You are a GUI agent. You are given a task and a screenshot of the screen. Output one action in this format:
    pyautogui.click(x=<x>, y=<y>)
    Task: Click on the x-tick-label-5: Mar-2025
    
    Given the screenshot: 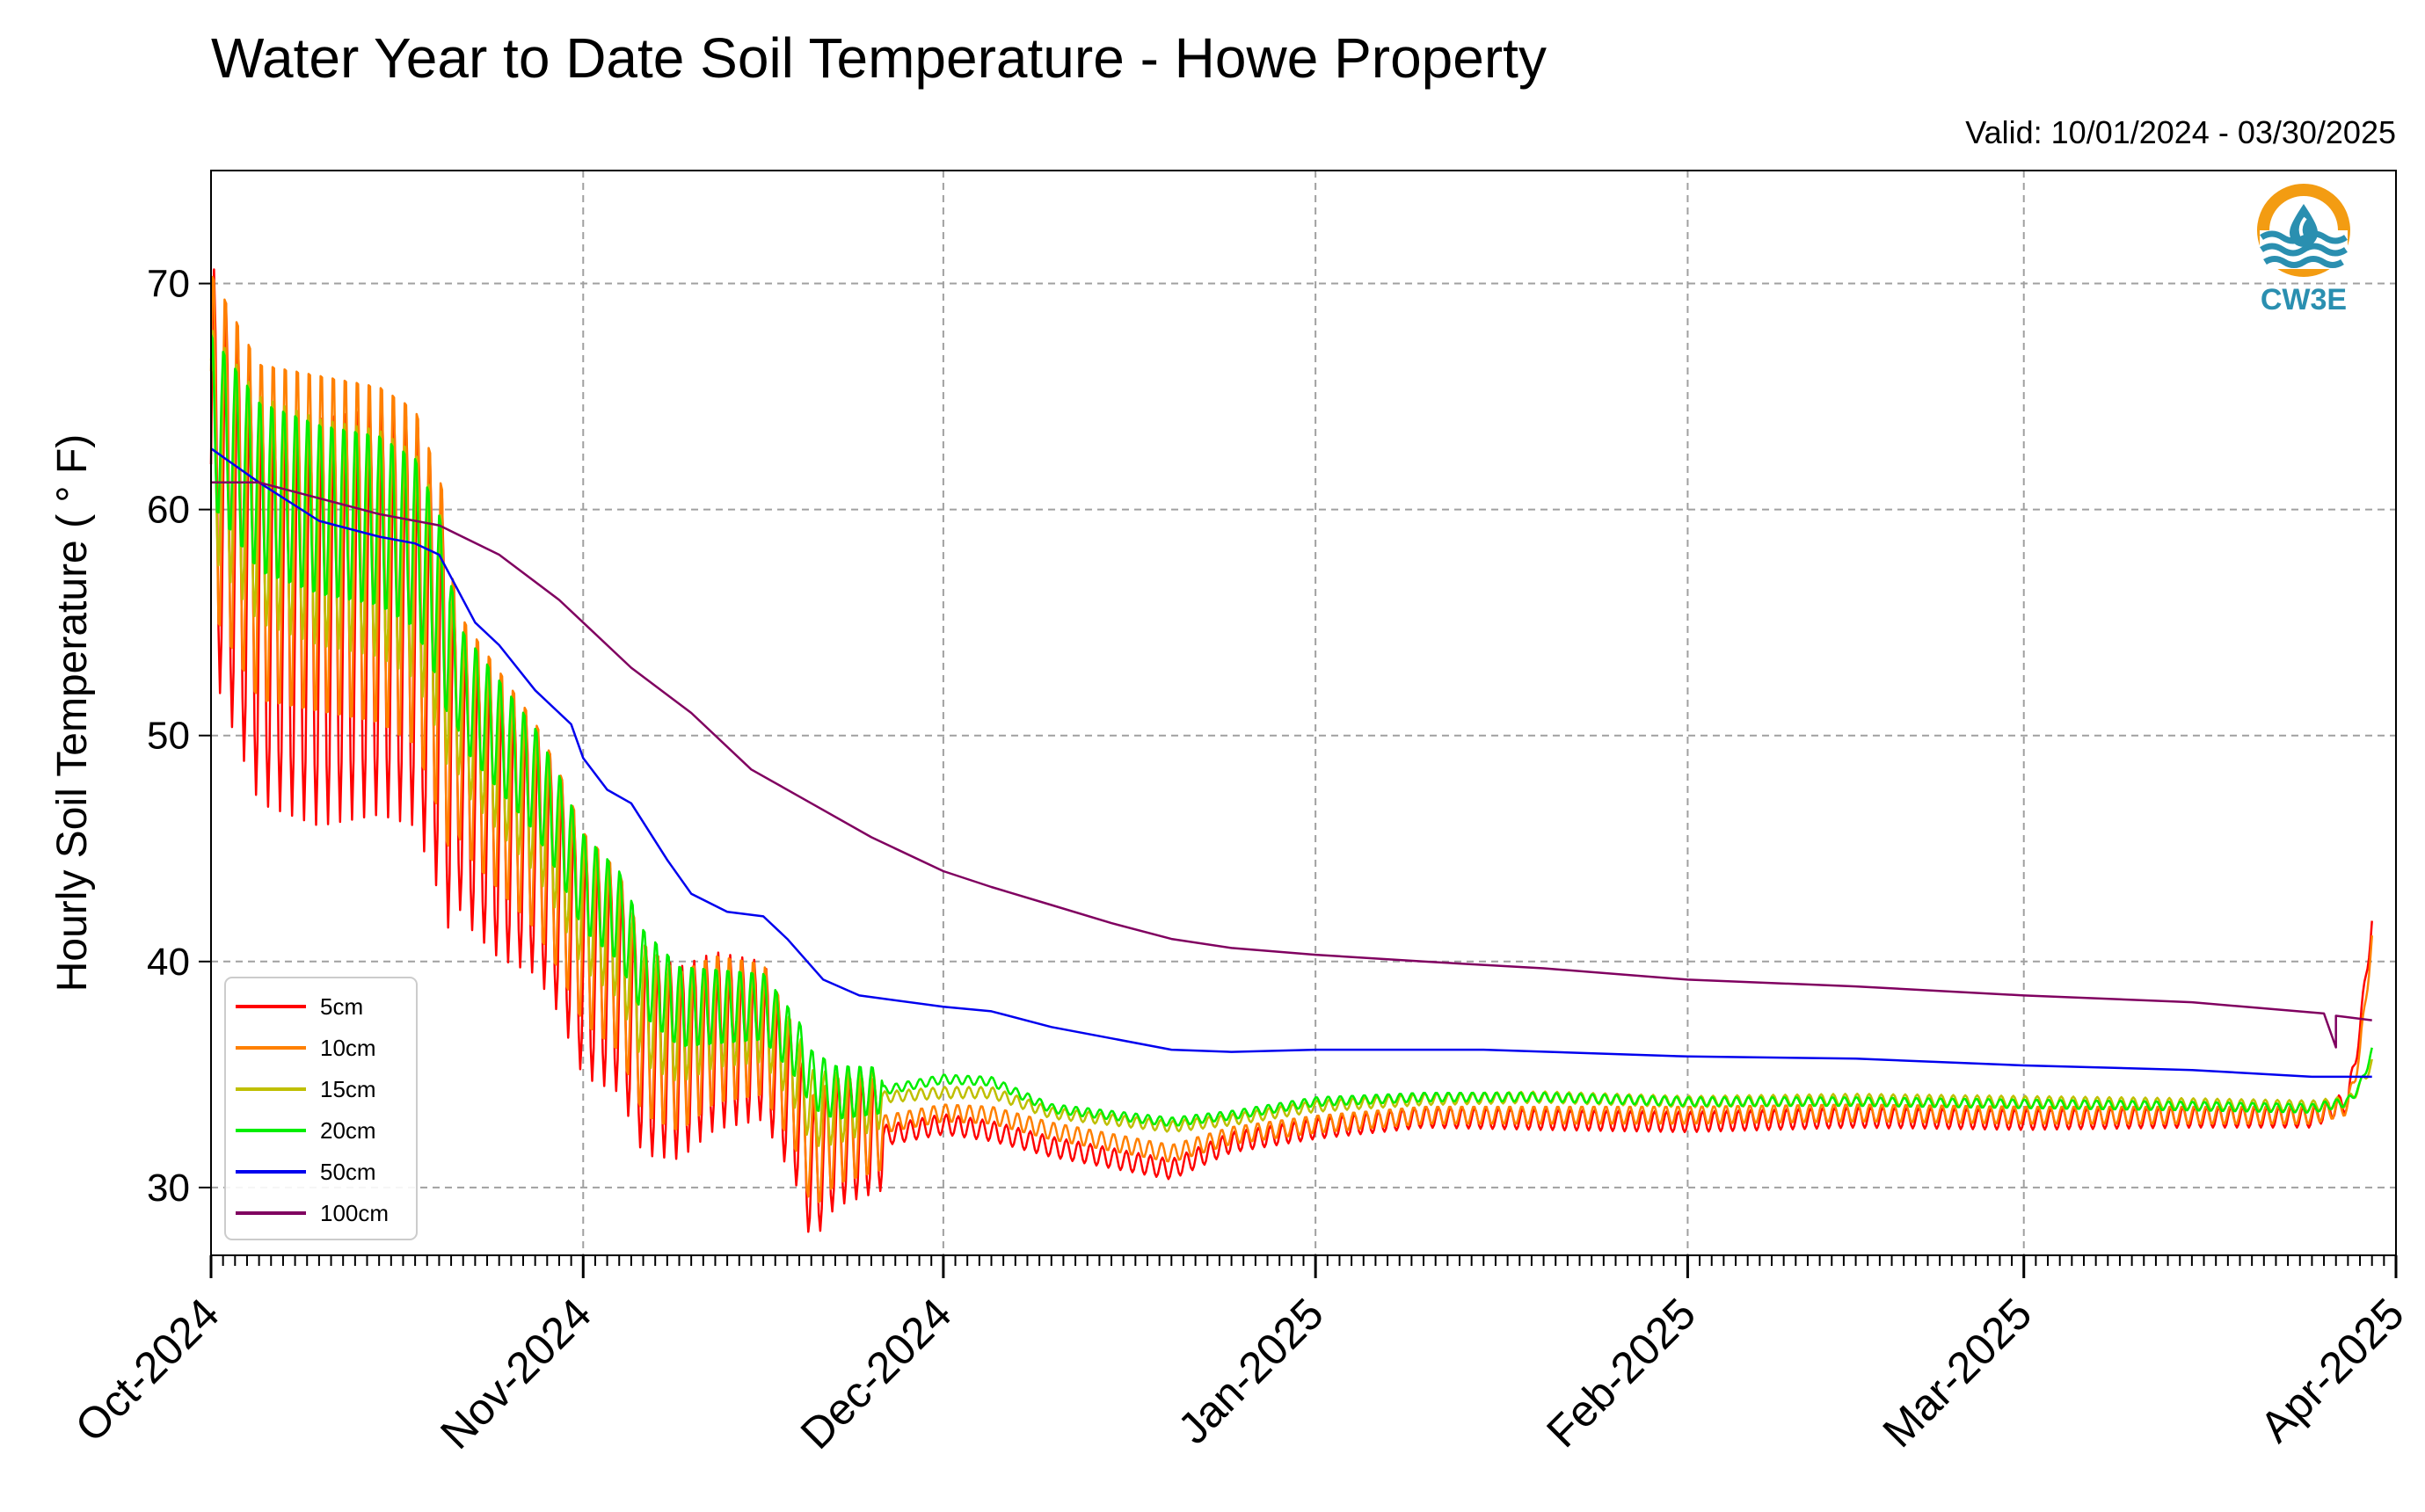 What is the action you would take?
    pyautogui.click(x=1958, y=1373)
    